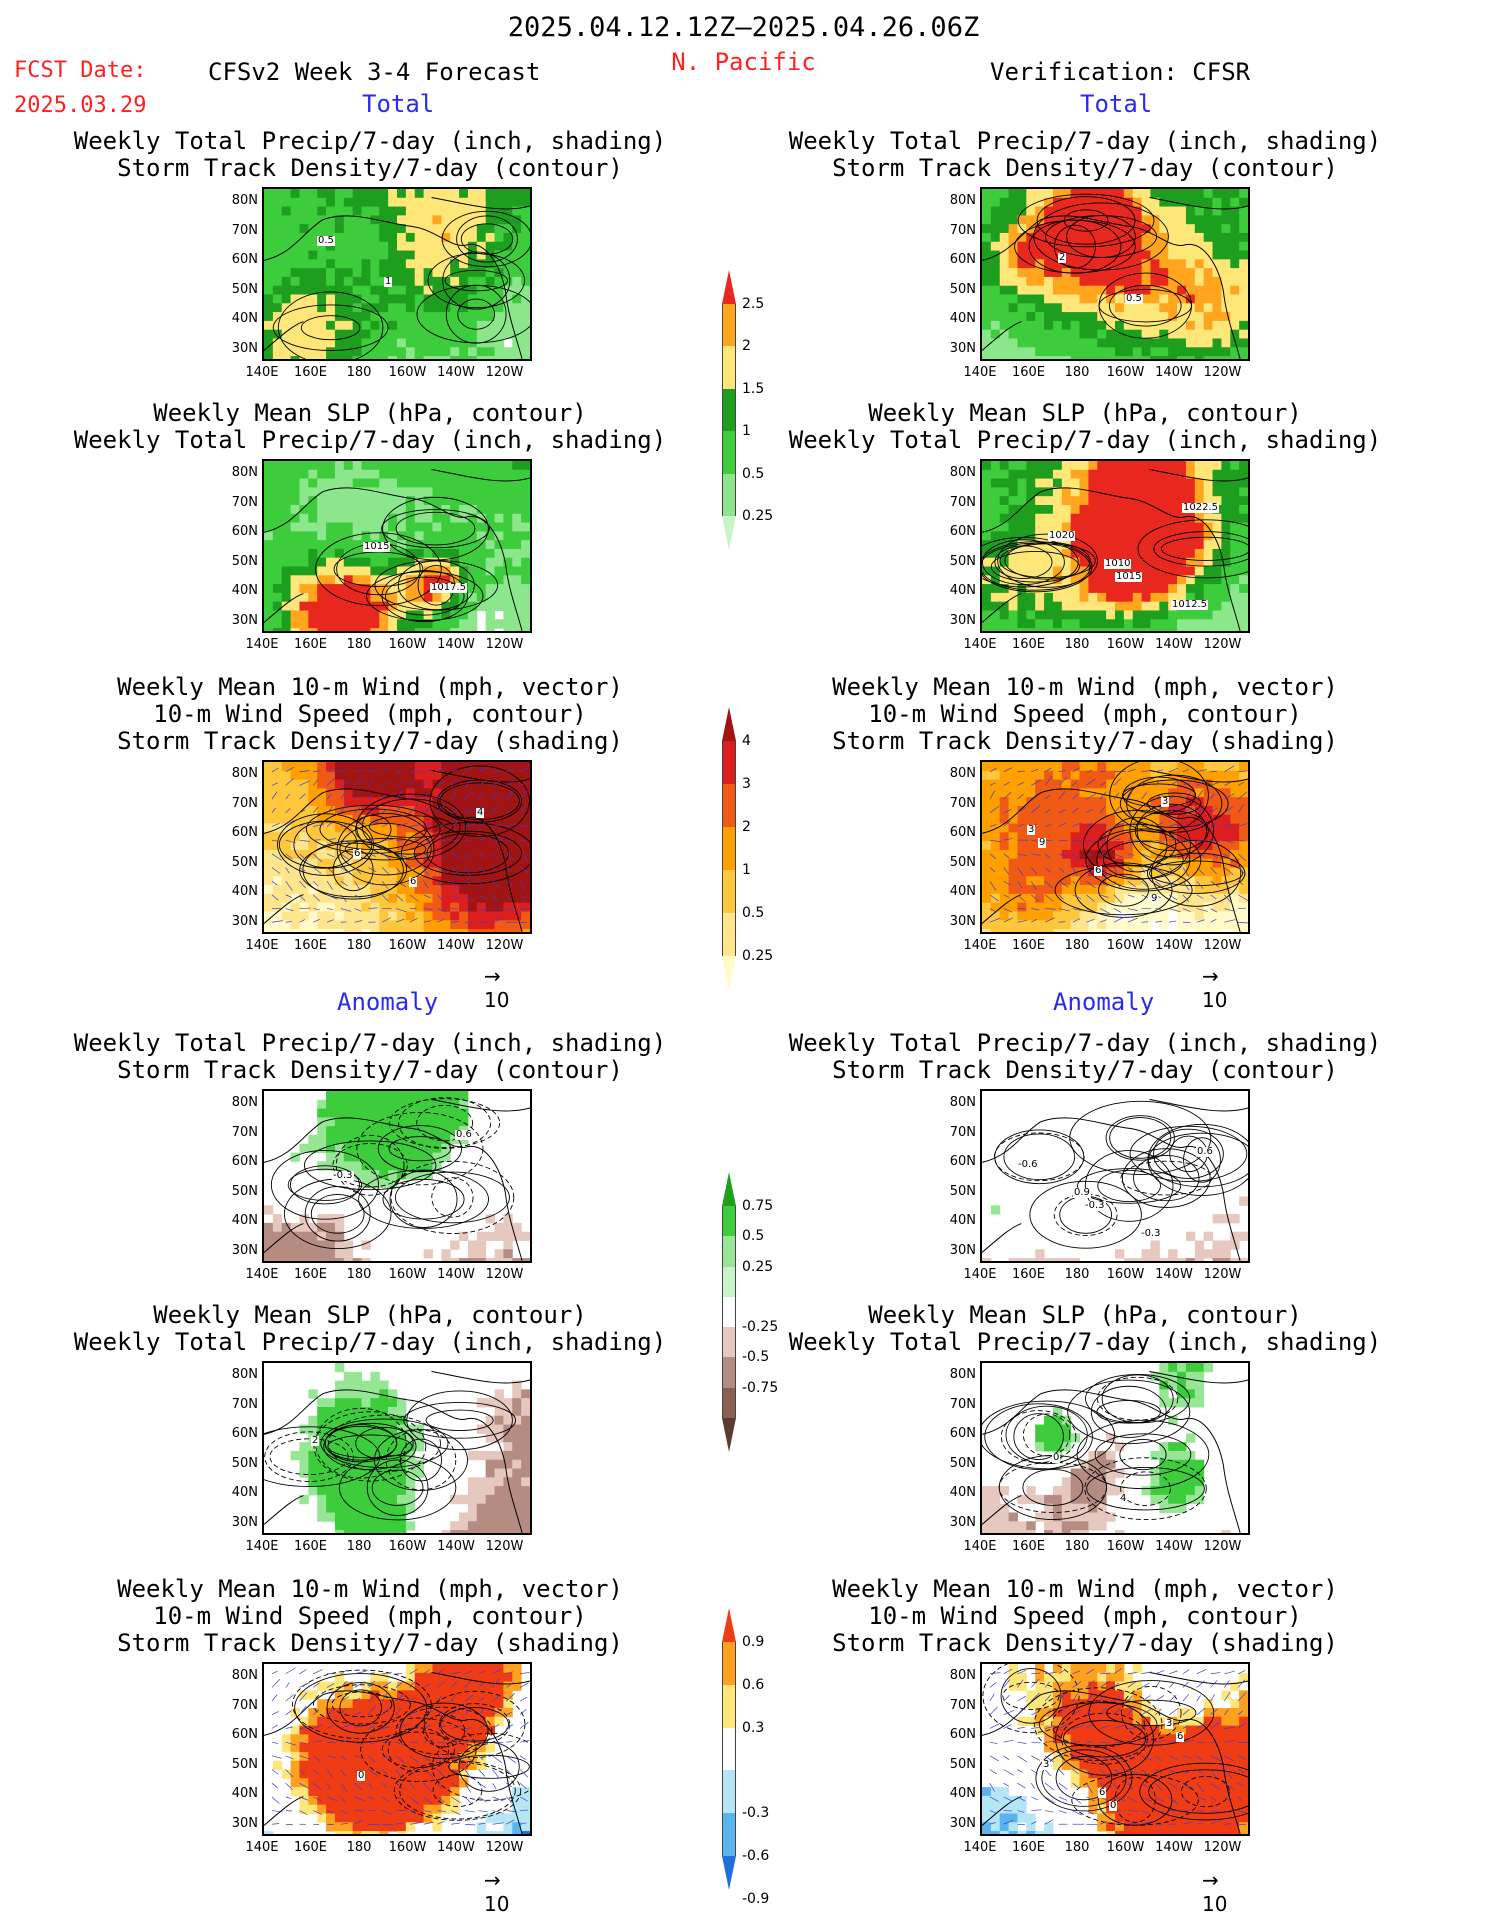 The image size is (1487, 1925). What do you see at coordinates (962, 832) in the screenshot?
I see `lat-tick-label: 60N` at bounding box center [962, 832].